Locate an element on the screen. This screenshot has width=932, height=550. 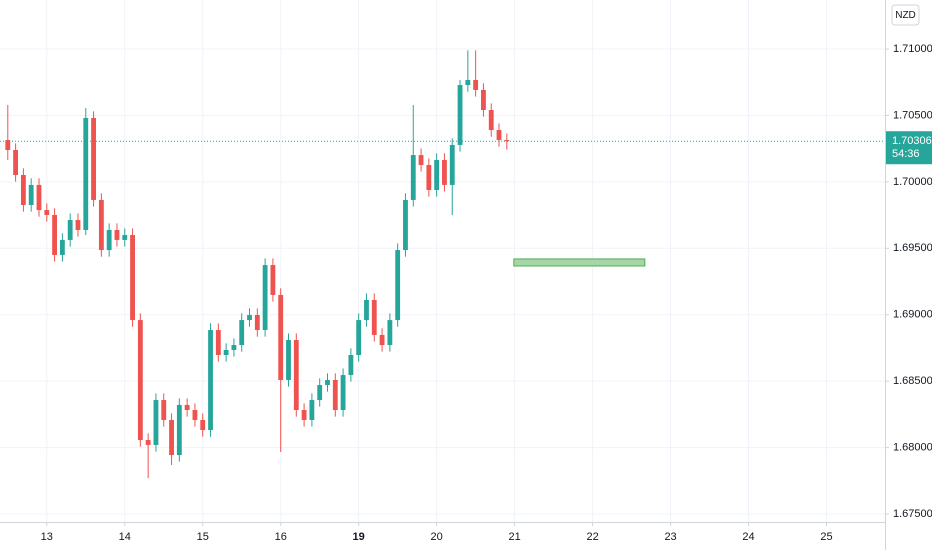
y-tick-label: 1.70500 is located at coordinates (912, 115).